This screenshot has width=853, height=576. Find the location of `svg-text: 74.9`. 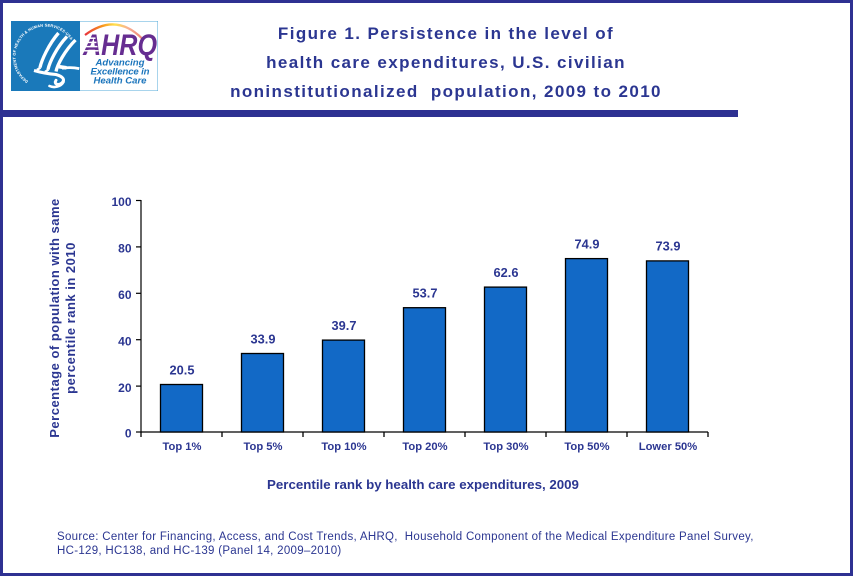

svg-text: 74.9 is located at coordinates (587, 243).